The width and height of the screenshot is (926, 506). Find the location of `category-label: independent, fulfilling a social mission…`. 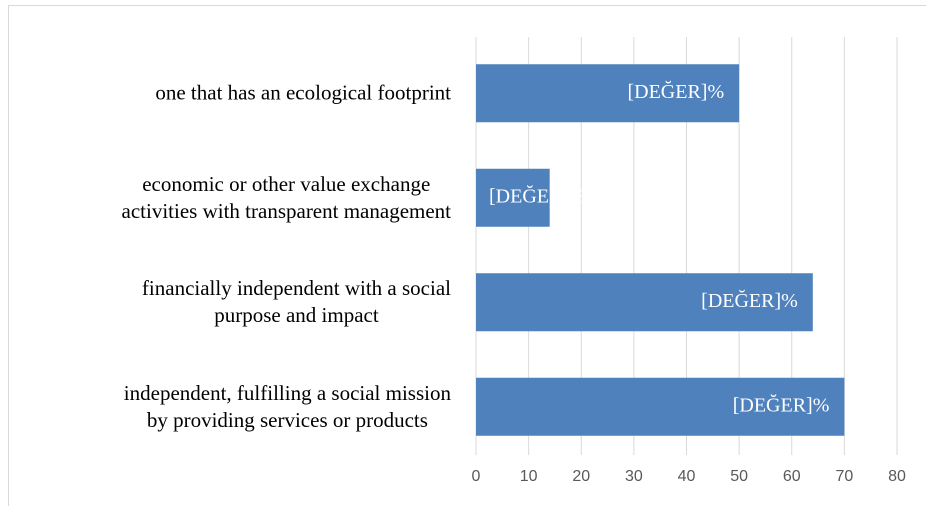

category-label: independent, fulfilling a social mission… is located at coordinates (287, 406).